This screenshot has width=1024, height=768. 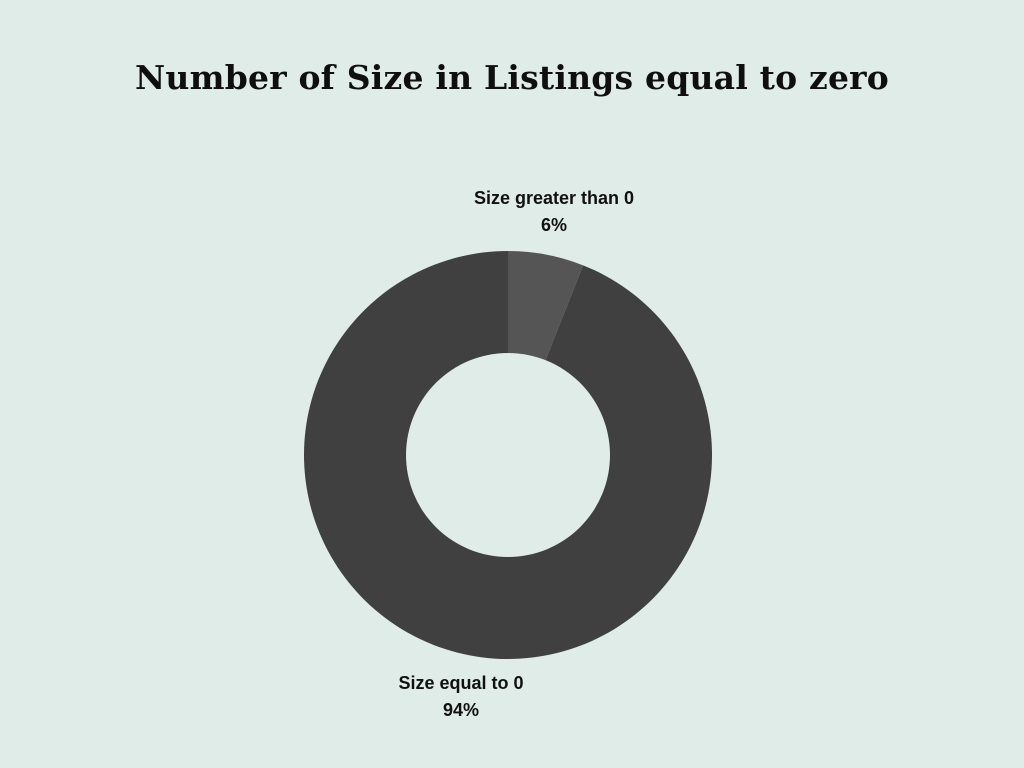 I want to click on slice-percent: 6%, so click(x=553, y=225).